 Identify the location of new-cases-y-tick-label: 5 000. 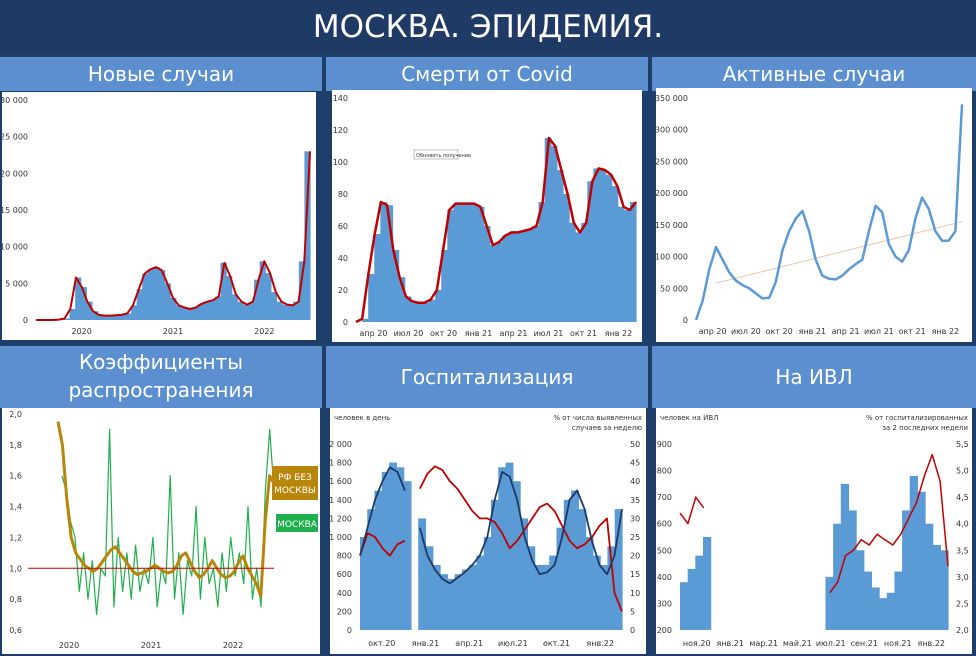
(16, 283).